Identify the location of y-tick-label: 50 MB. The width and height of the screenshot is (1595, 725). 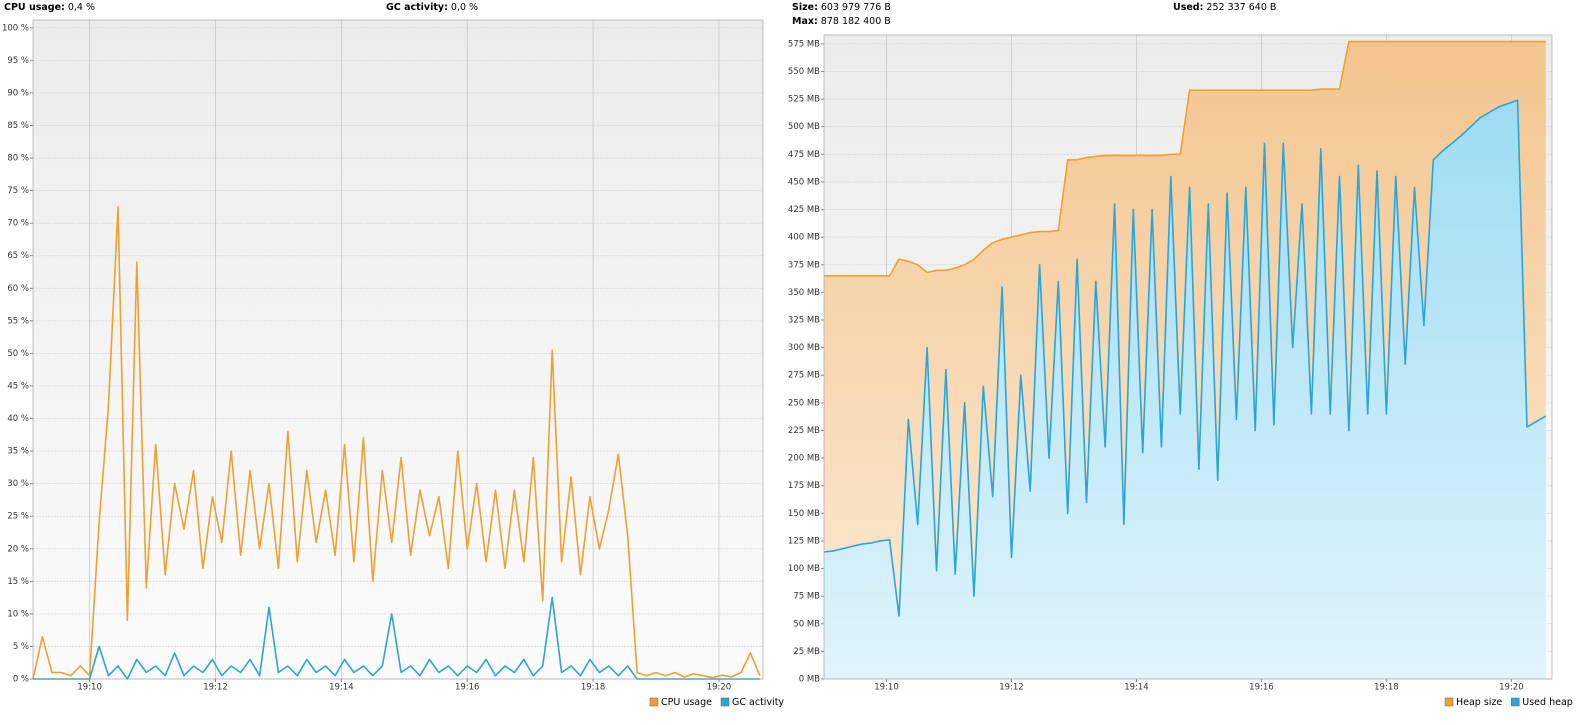
(806, 624).